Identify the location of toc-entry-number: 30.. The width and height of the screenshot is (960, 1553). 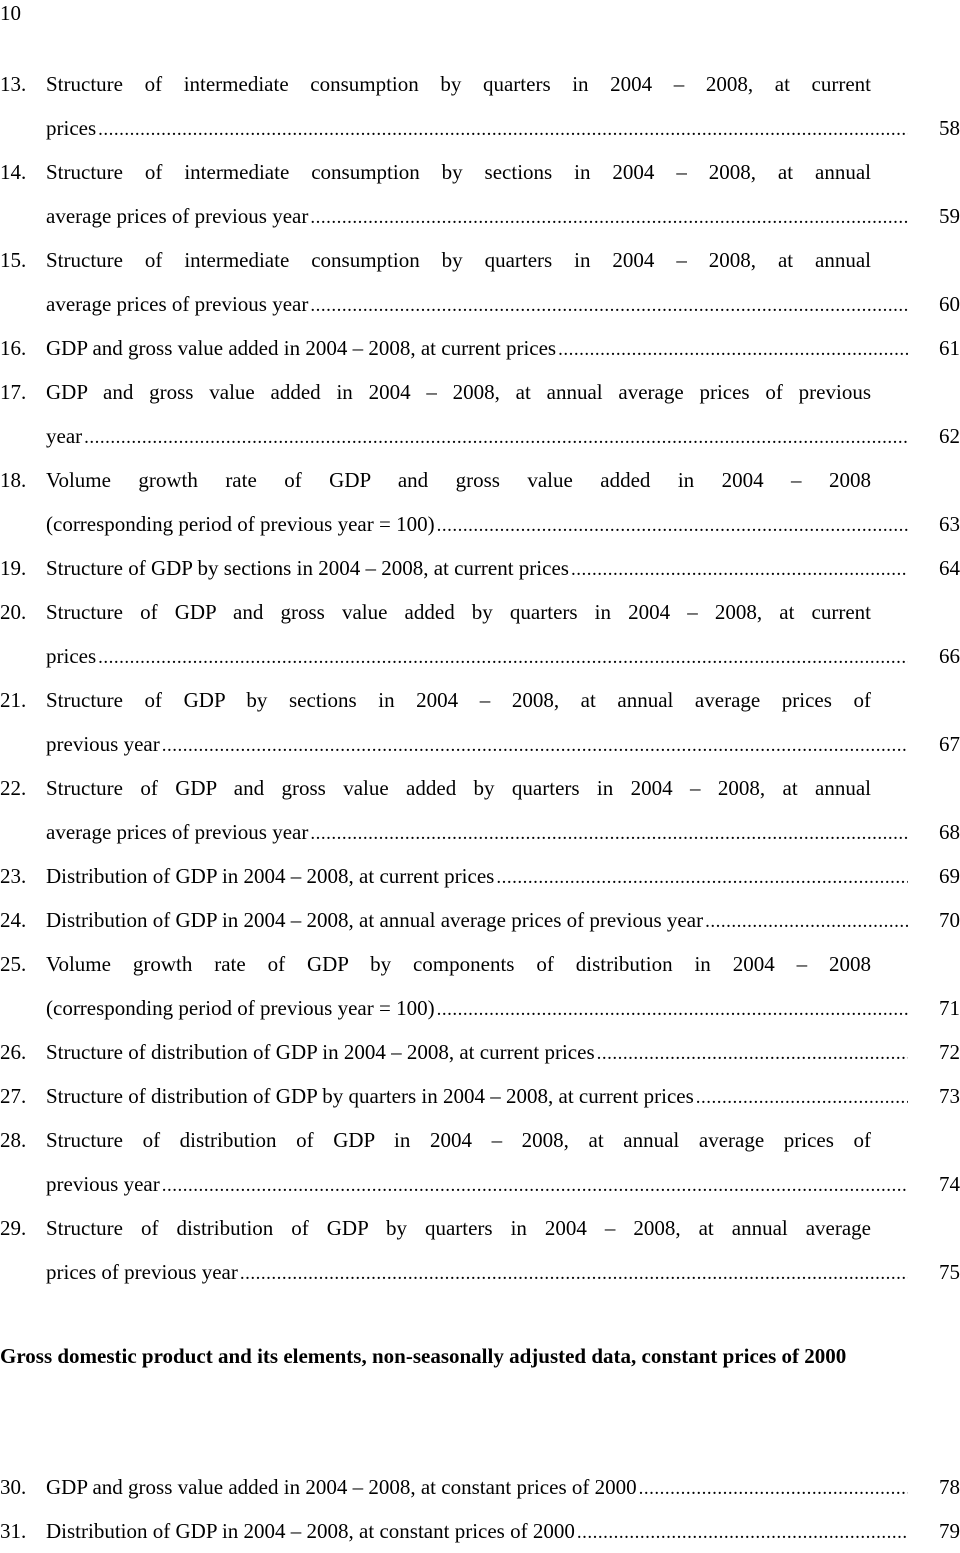
(13, 1487).